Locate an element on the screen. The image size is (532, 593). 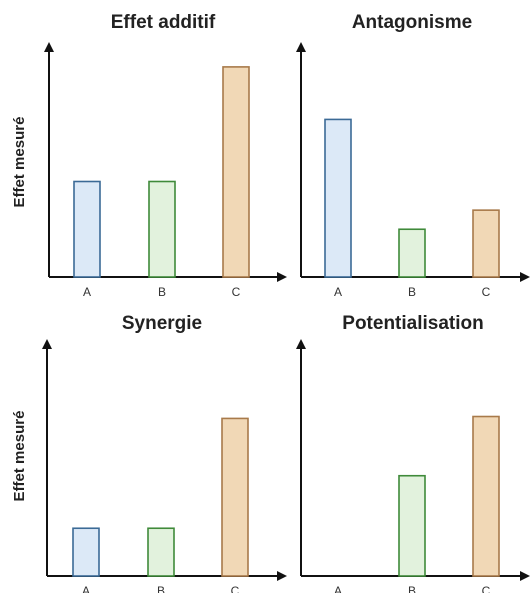
panel-title: Effet additif is located at coordinates (163, 22).